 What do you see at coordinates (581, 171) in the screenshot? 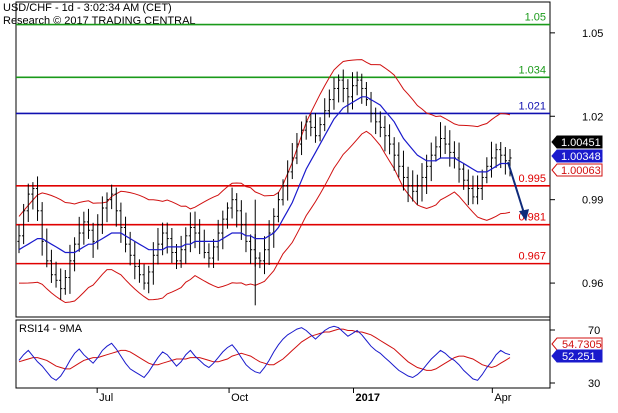
I see `price-tag-red-label: 1.00063` at bounding box center [581, 171].